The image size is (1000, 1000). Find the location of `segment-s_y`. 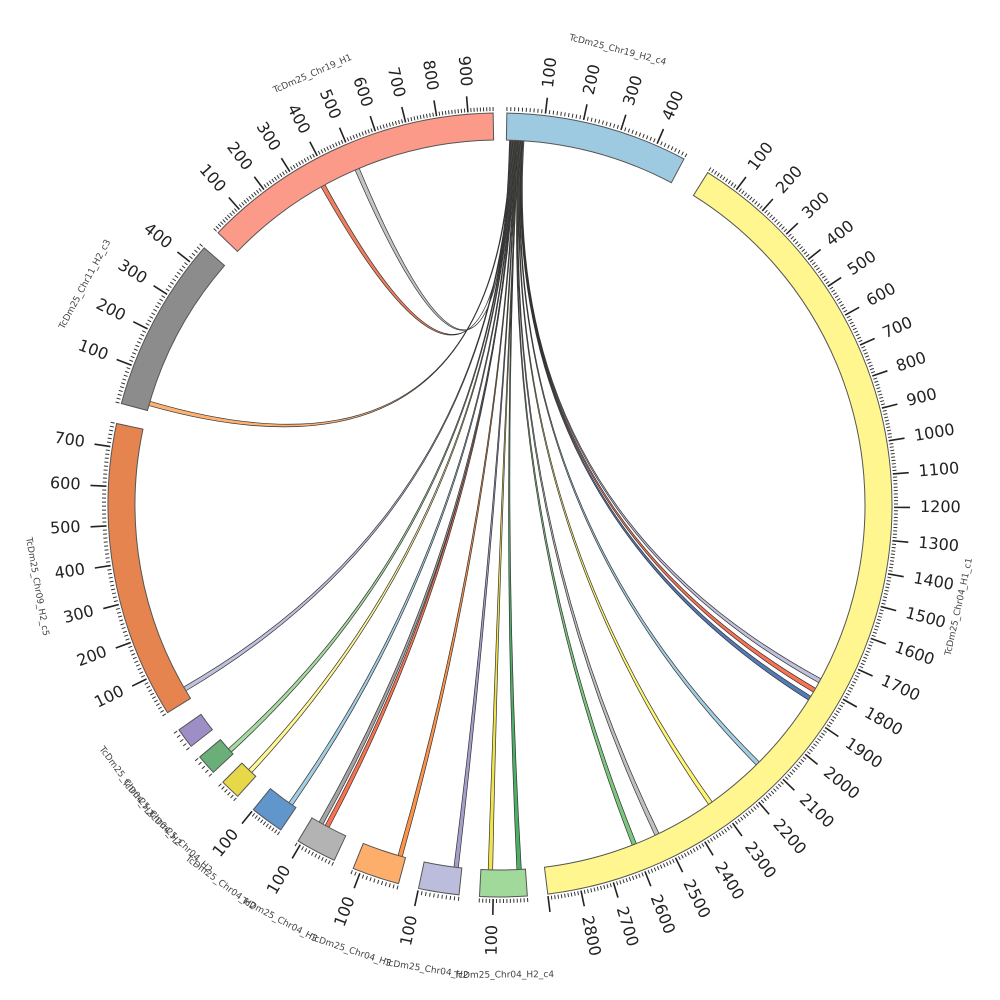

segment-s_y is located at coordinates (239, 780).